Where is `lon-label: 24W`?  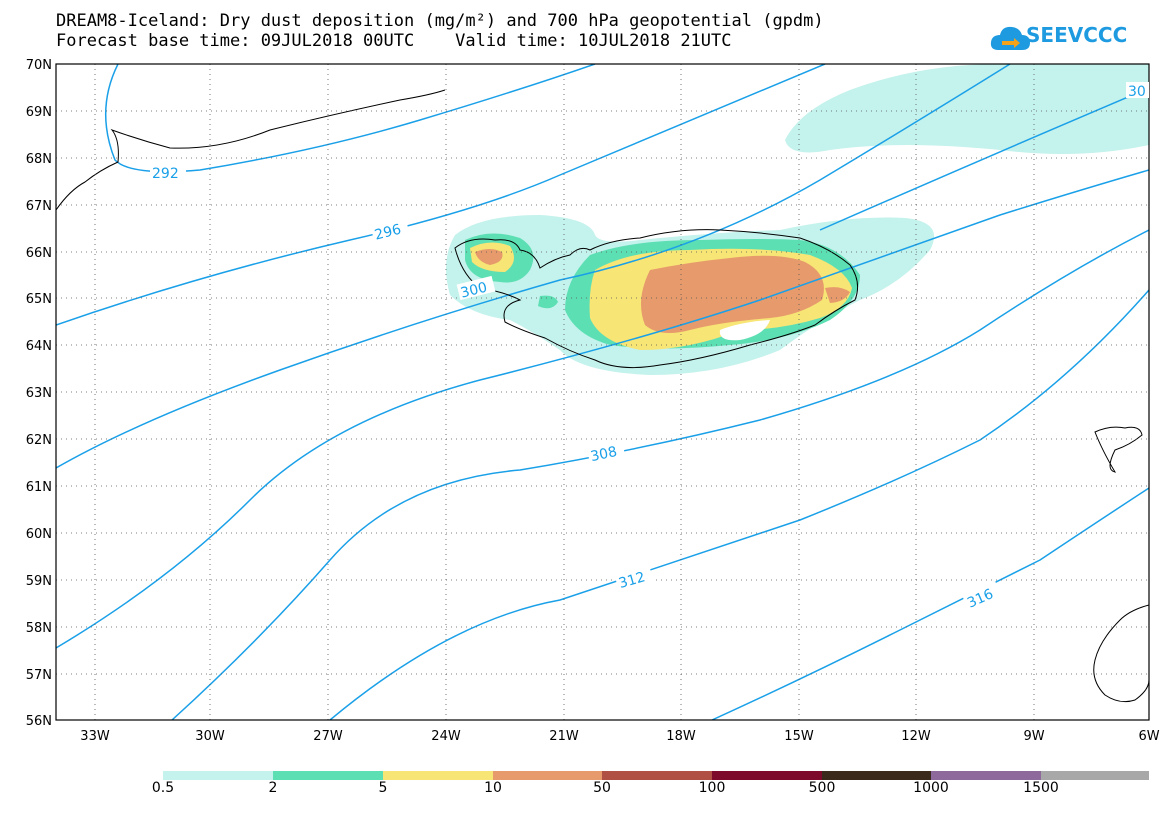 lon-label: 24W is located at coordinates (446, 736).